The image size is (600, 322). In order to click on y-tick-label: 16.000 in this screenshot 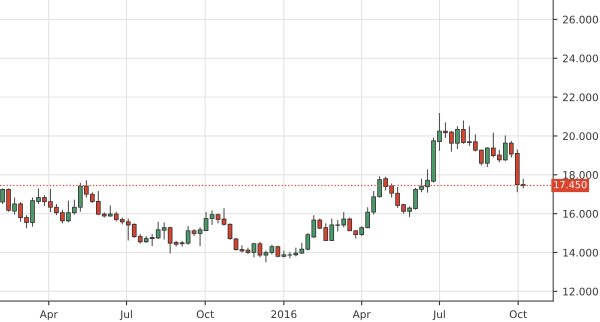, I will do `click(580, 214)`.